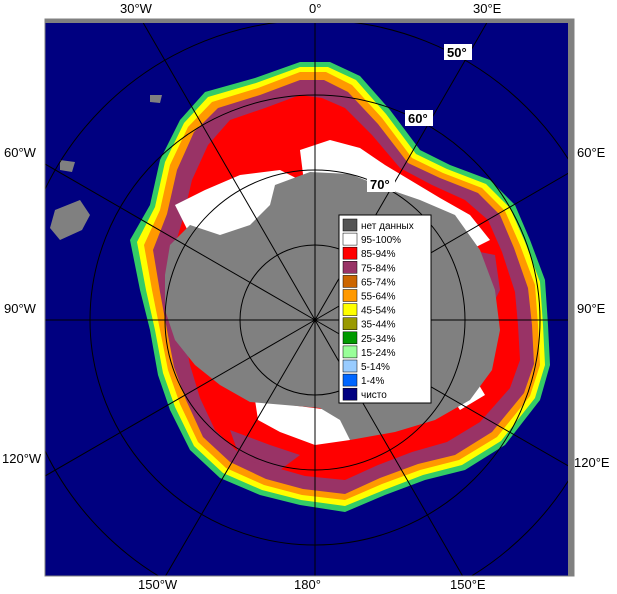  Describe the element at coordinates (381, 240) in the screenshot. I see `legend-label: 95-100%` at that location.